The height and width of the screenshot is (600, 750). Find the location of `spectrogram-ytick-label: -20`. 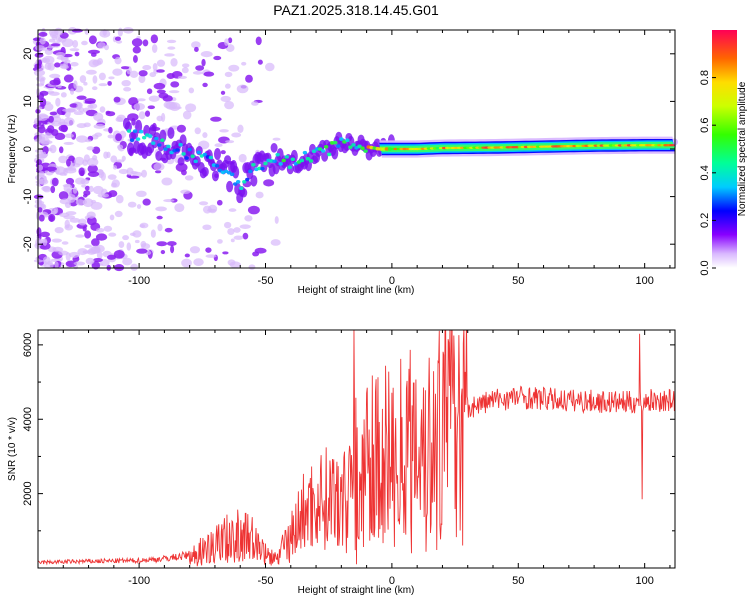

spectrogram-ytick-label: -20 is located at coordinates (28, 244).